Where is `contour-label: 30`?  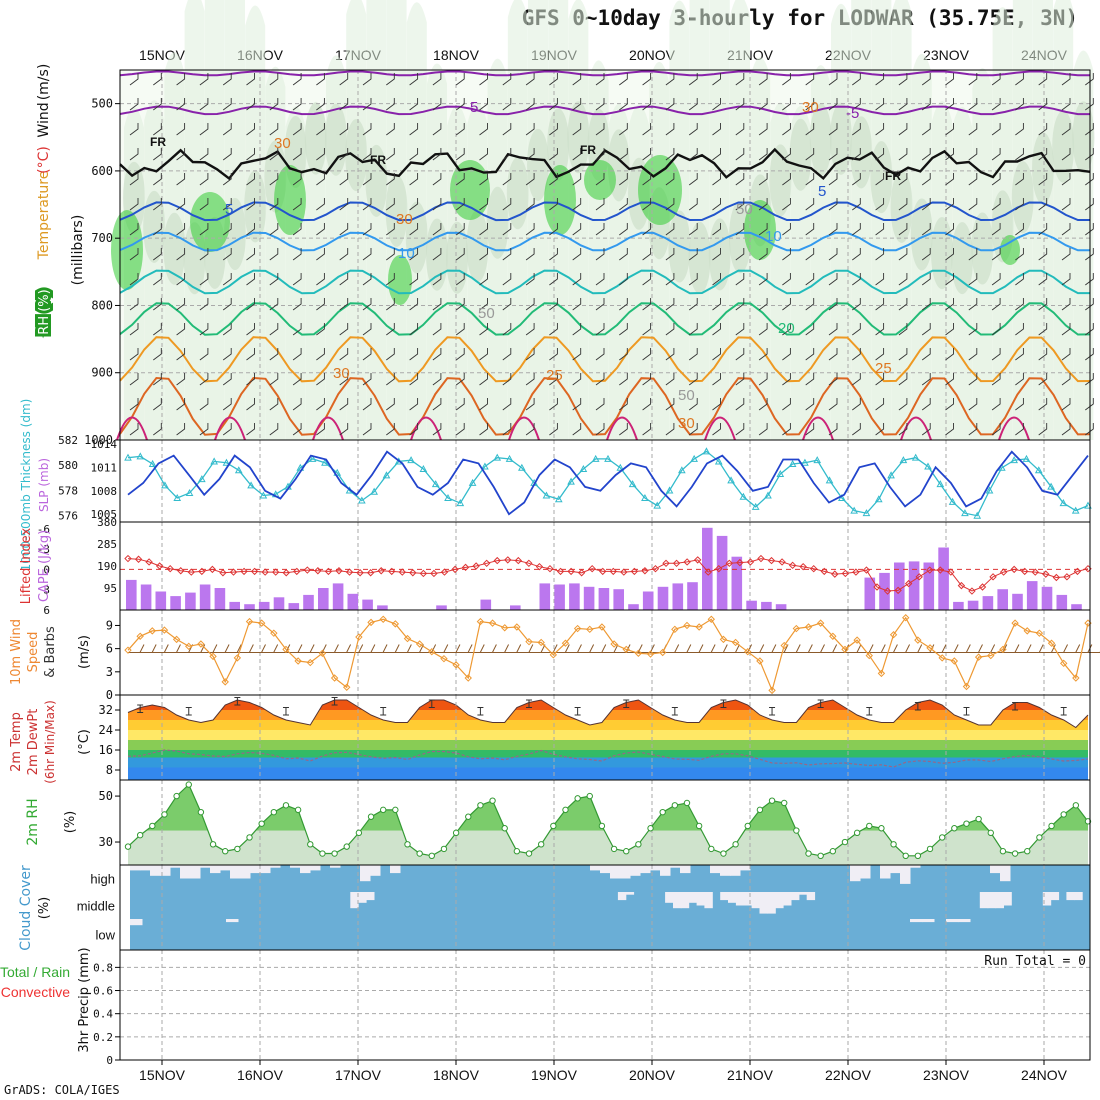 contour-label: 30 is located at coordinates (282, 143).